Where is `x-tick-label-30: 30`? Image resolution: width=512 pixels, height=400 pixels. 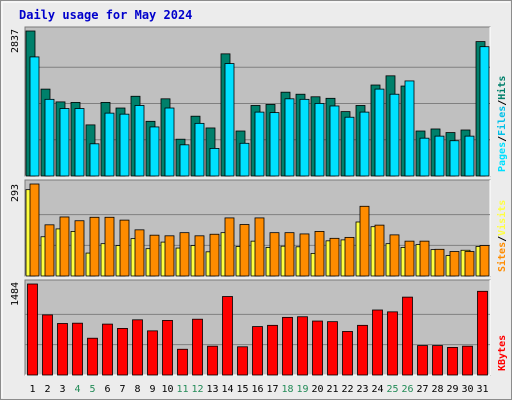
x-tick-label-30: 30 is located at coordinates (467, 389).